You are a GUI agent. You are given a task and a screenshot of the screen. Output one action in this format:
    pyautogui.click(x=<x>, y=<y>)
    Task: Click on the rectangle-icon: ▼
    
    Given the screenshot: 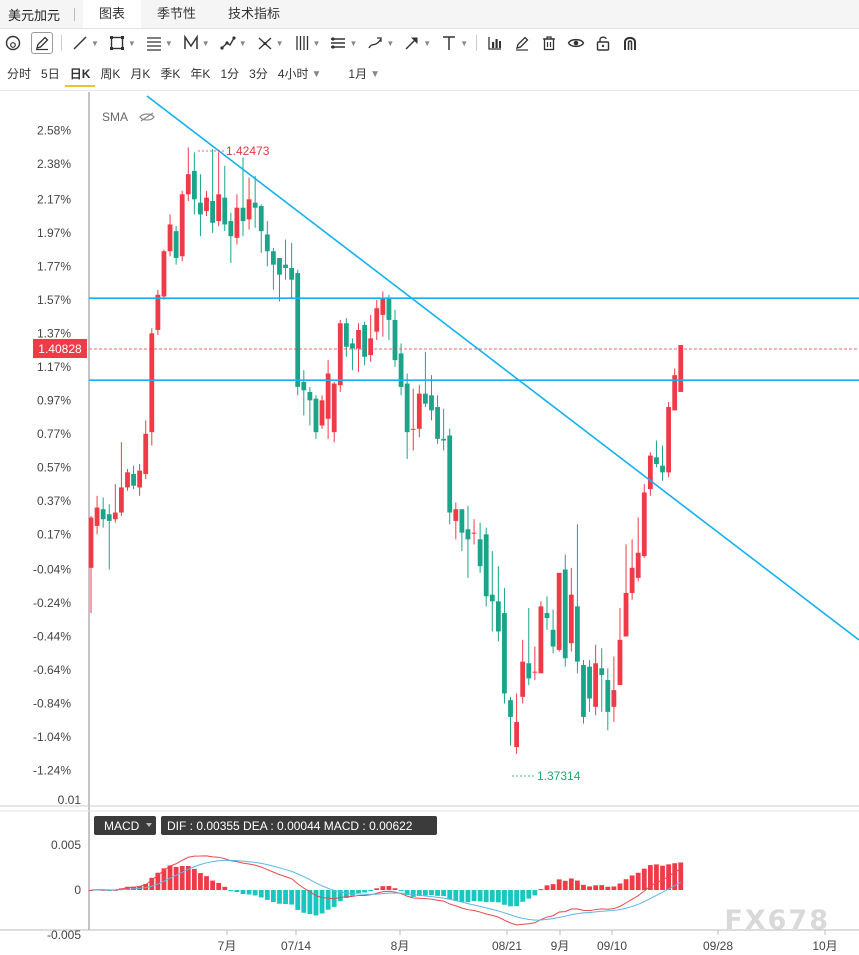 What is the action you would take?
    pyautogui.click(x=122, y=43)
    